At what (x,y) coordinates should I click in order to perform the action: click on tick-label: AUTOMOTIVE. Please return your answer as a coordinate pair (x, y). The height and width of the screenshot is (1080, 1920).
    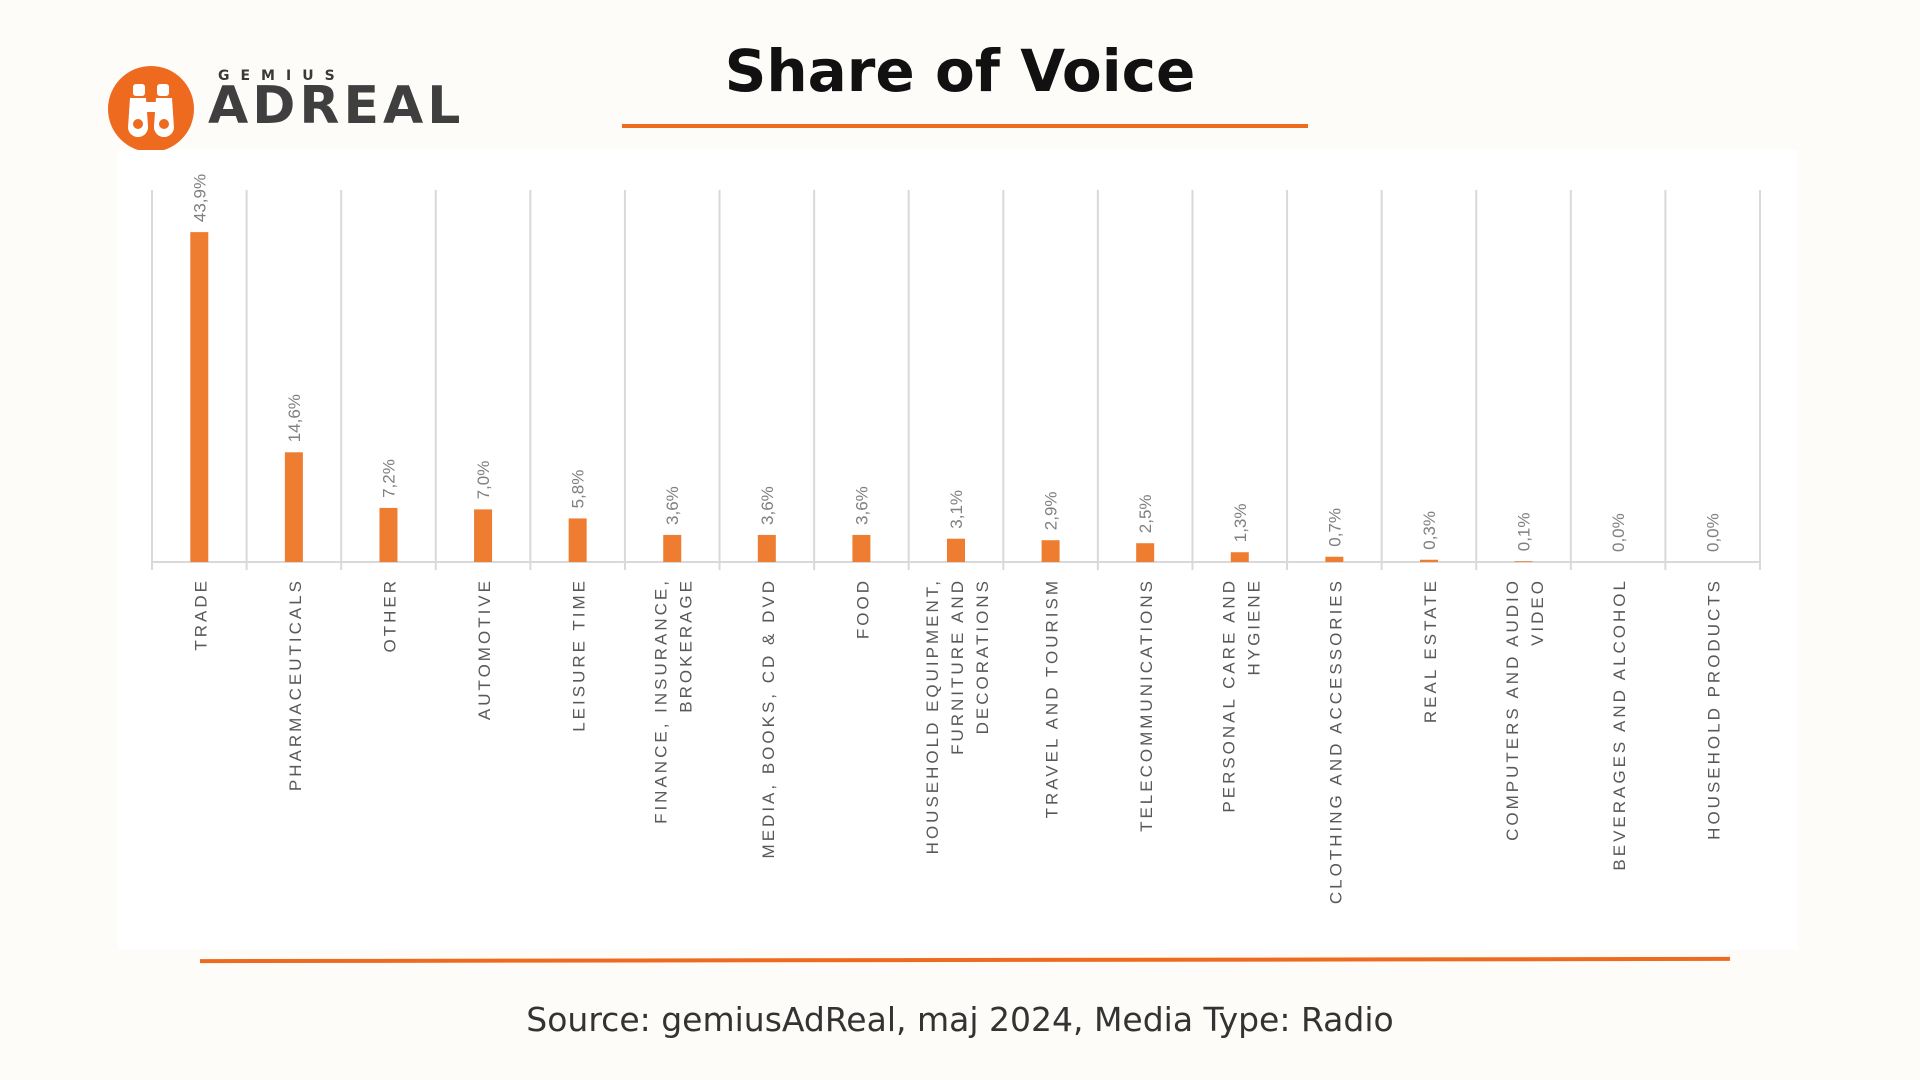
    Looking at the image, I should click on (484, 649).